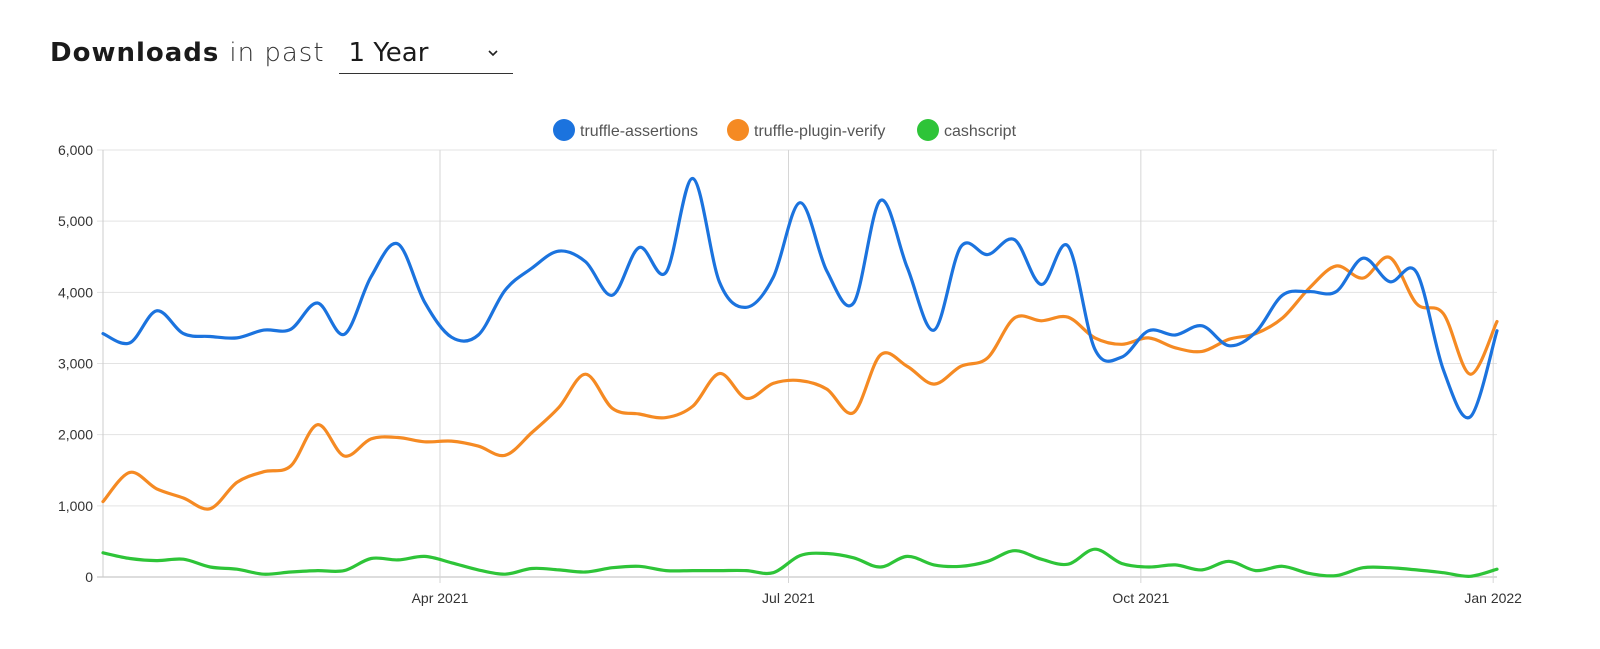 The height and width of the screenshot is (649, 1600). What do you see at coordinates (738, 130) in the screenshot?
I see `legend-marker-truffle-plugin-verify` at bounding box center [738, 130].